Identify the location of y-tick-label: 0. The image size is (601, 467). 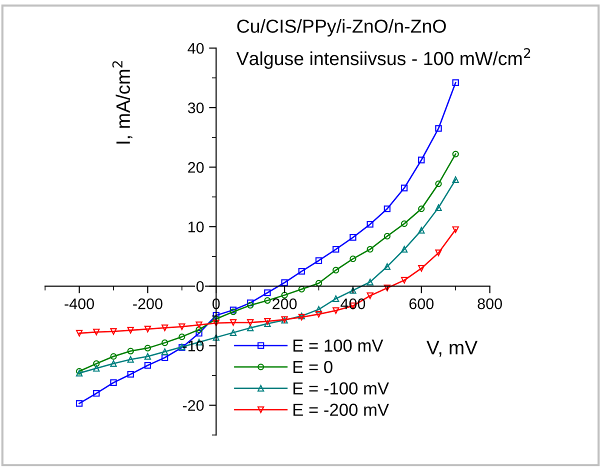
(200, 286).